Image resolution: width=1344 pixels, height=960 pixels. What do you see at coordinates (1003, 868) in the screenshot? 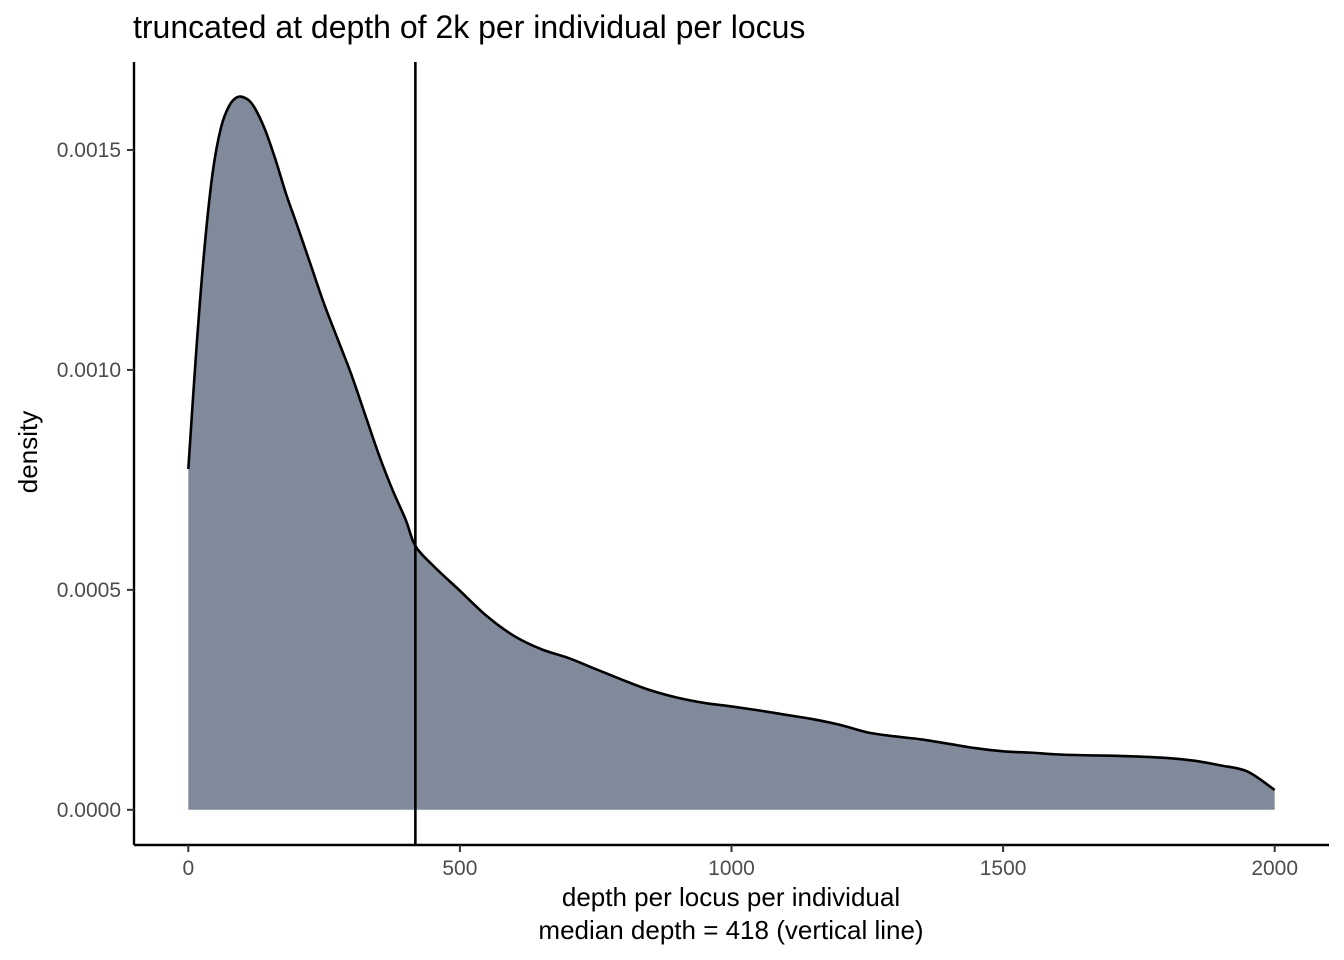
I see `x-tick-label: 1500` at bounding box center [1003, 868].